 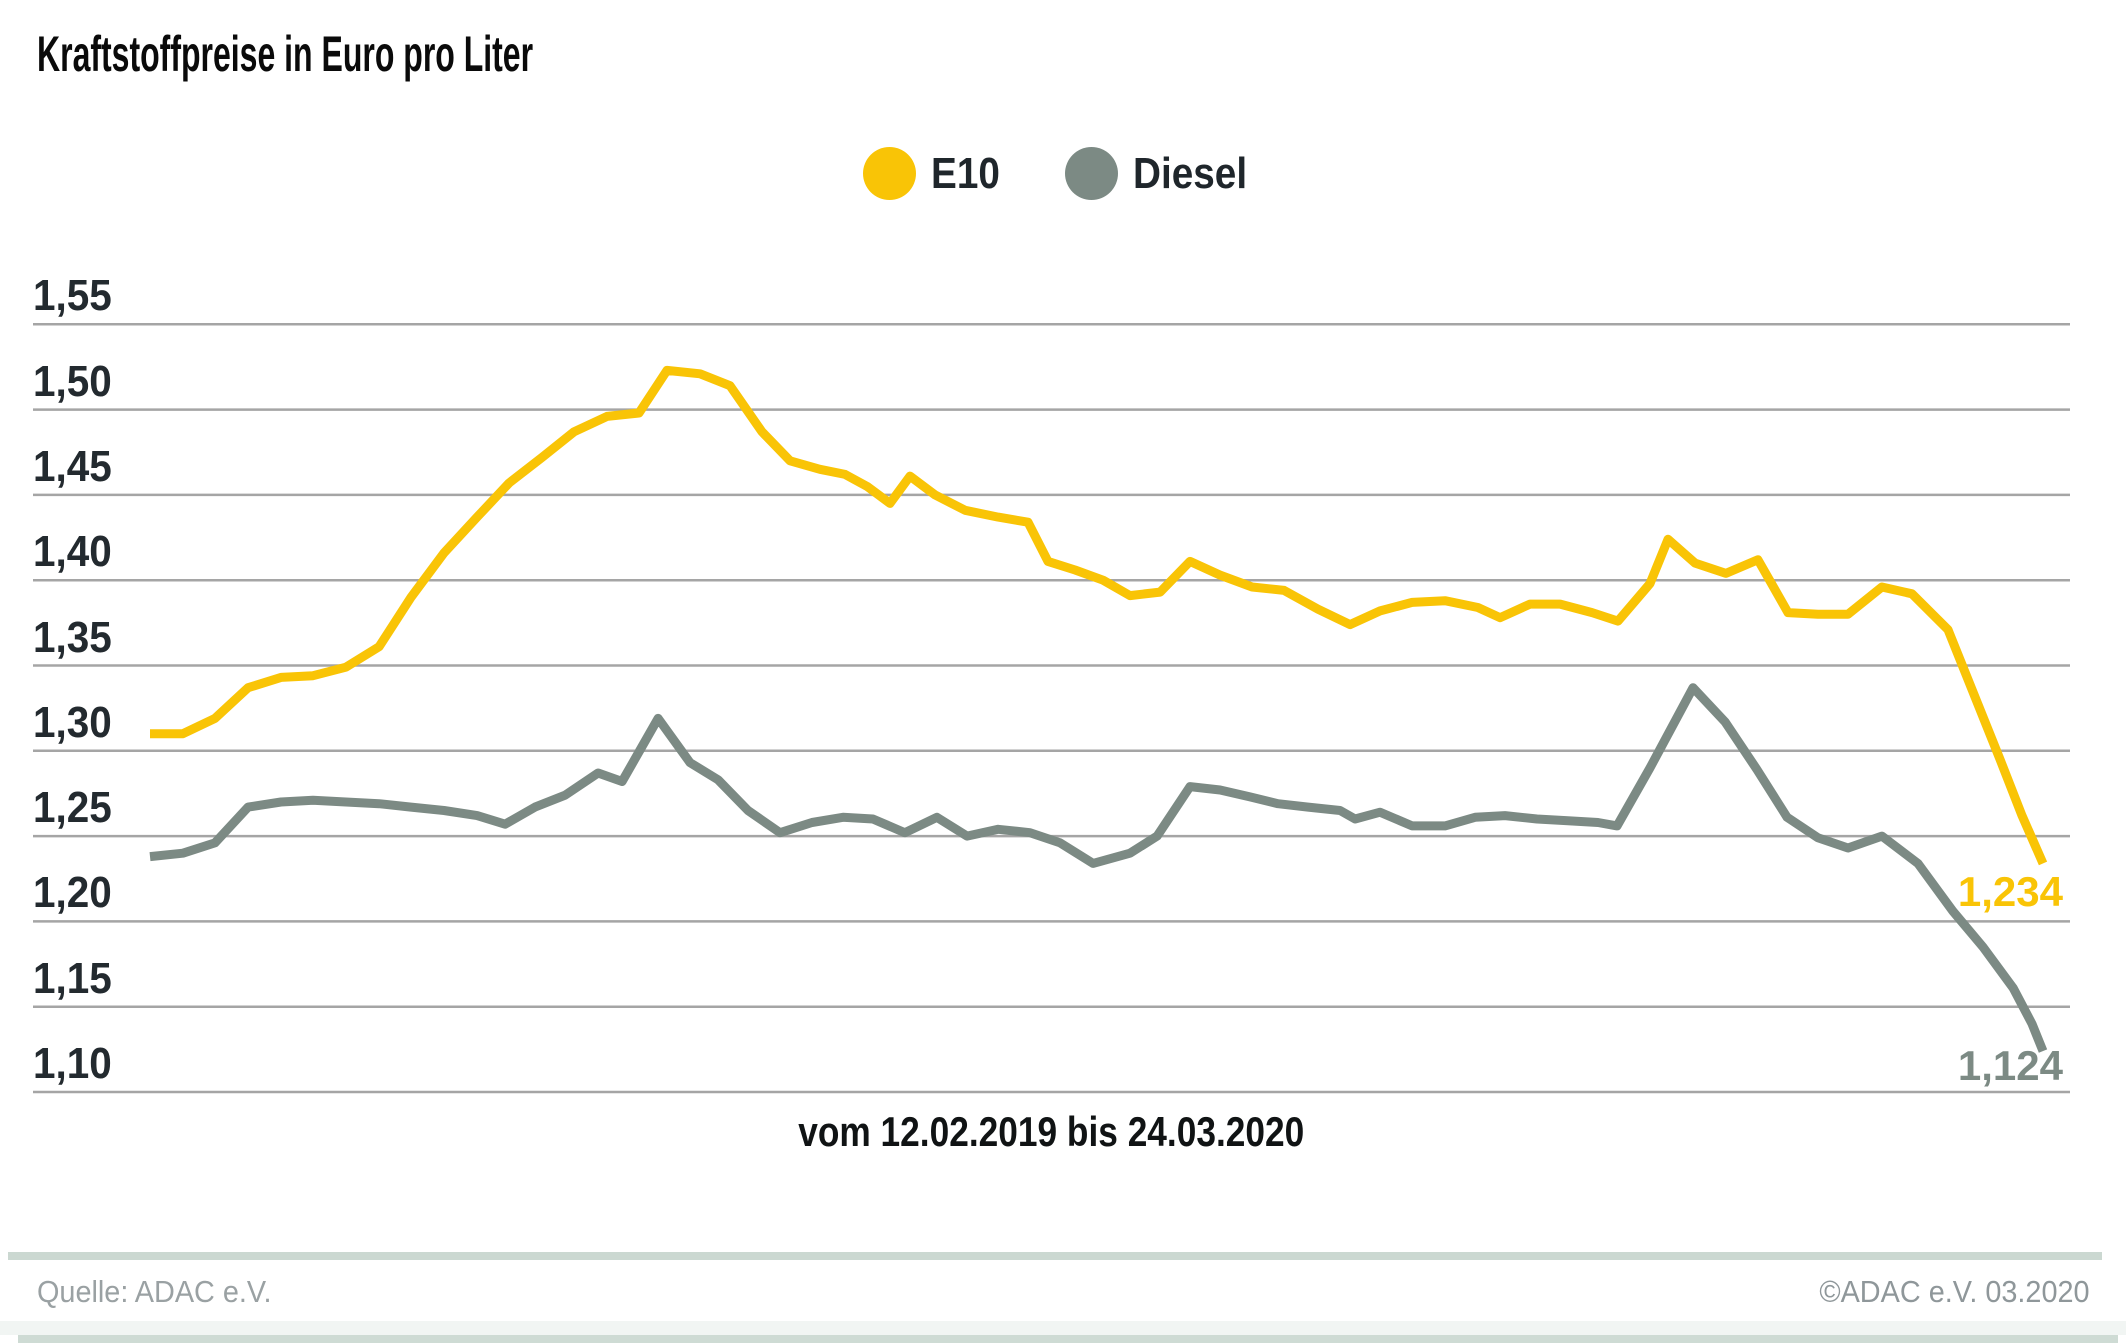 I want to click on y-tick-label: 1,15, so click(x=72, y=978).